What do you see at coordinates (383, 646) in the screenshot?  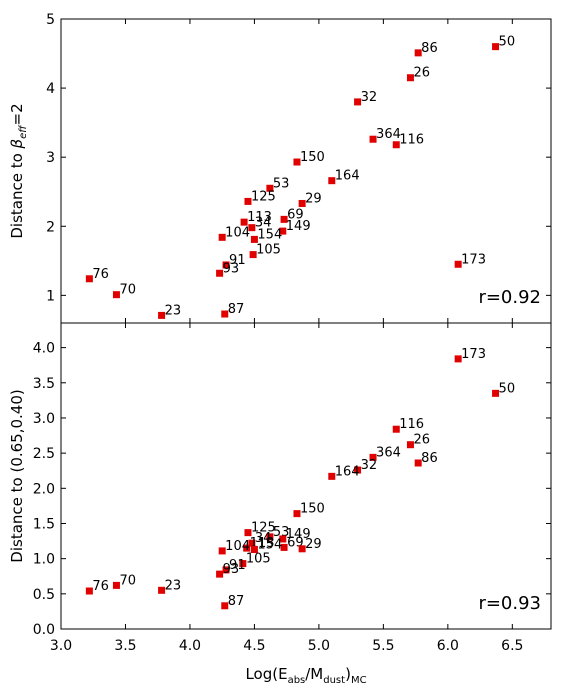 I see `x-tick-label: 5.5` at bounding box center [383, 646].